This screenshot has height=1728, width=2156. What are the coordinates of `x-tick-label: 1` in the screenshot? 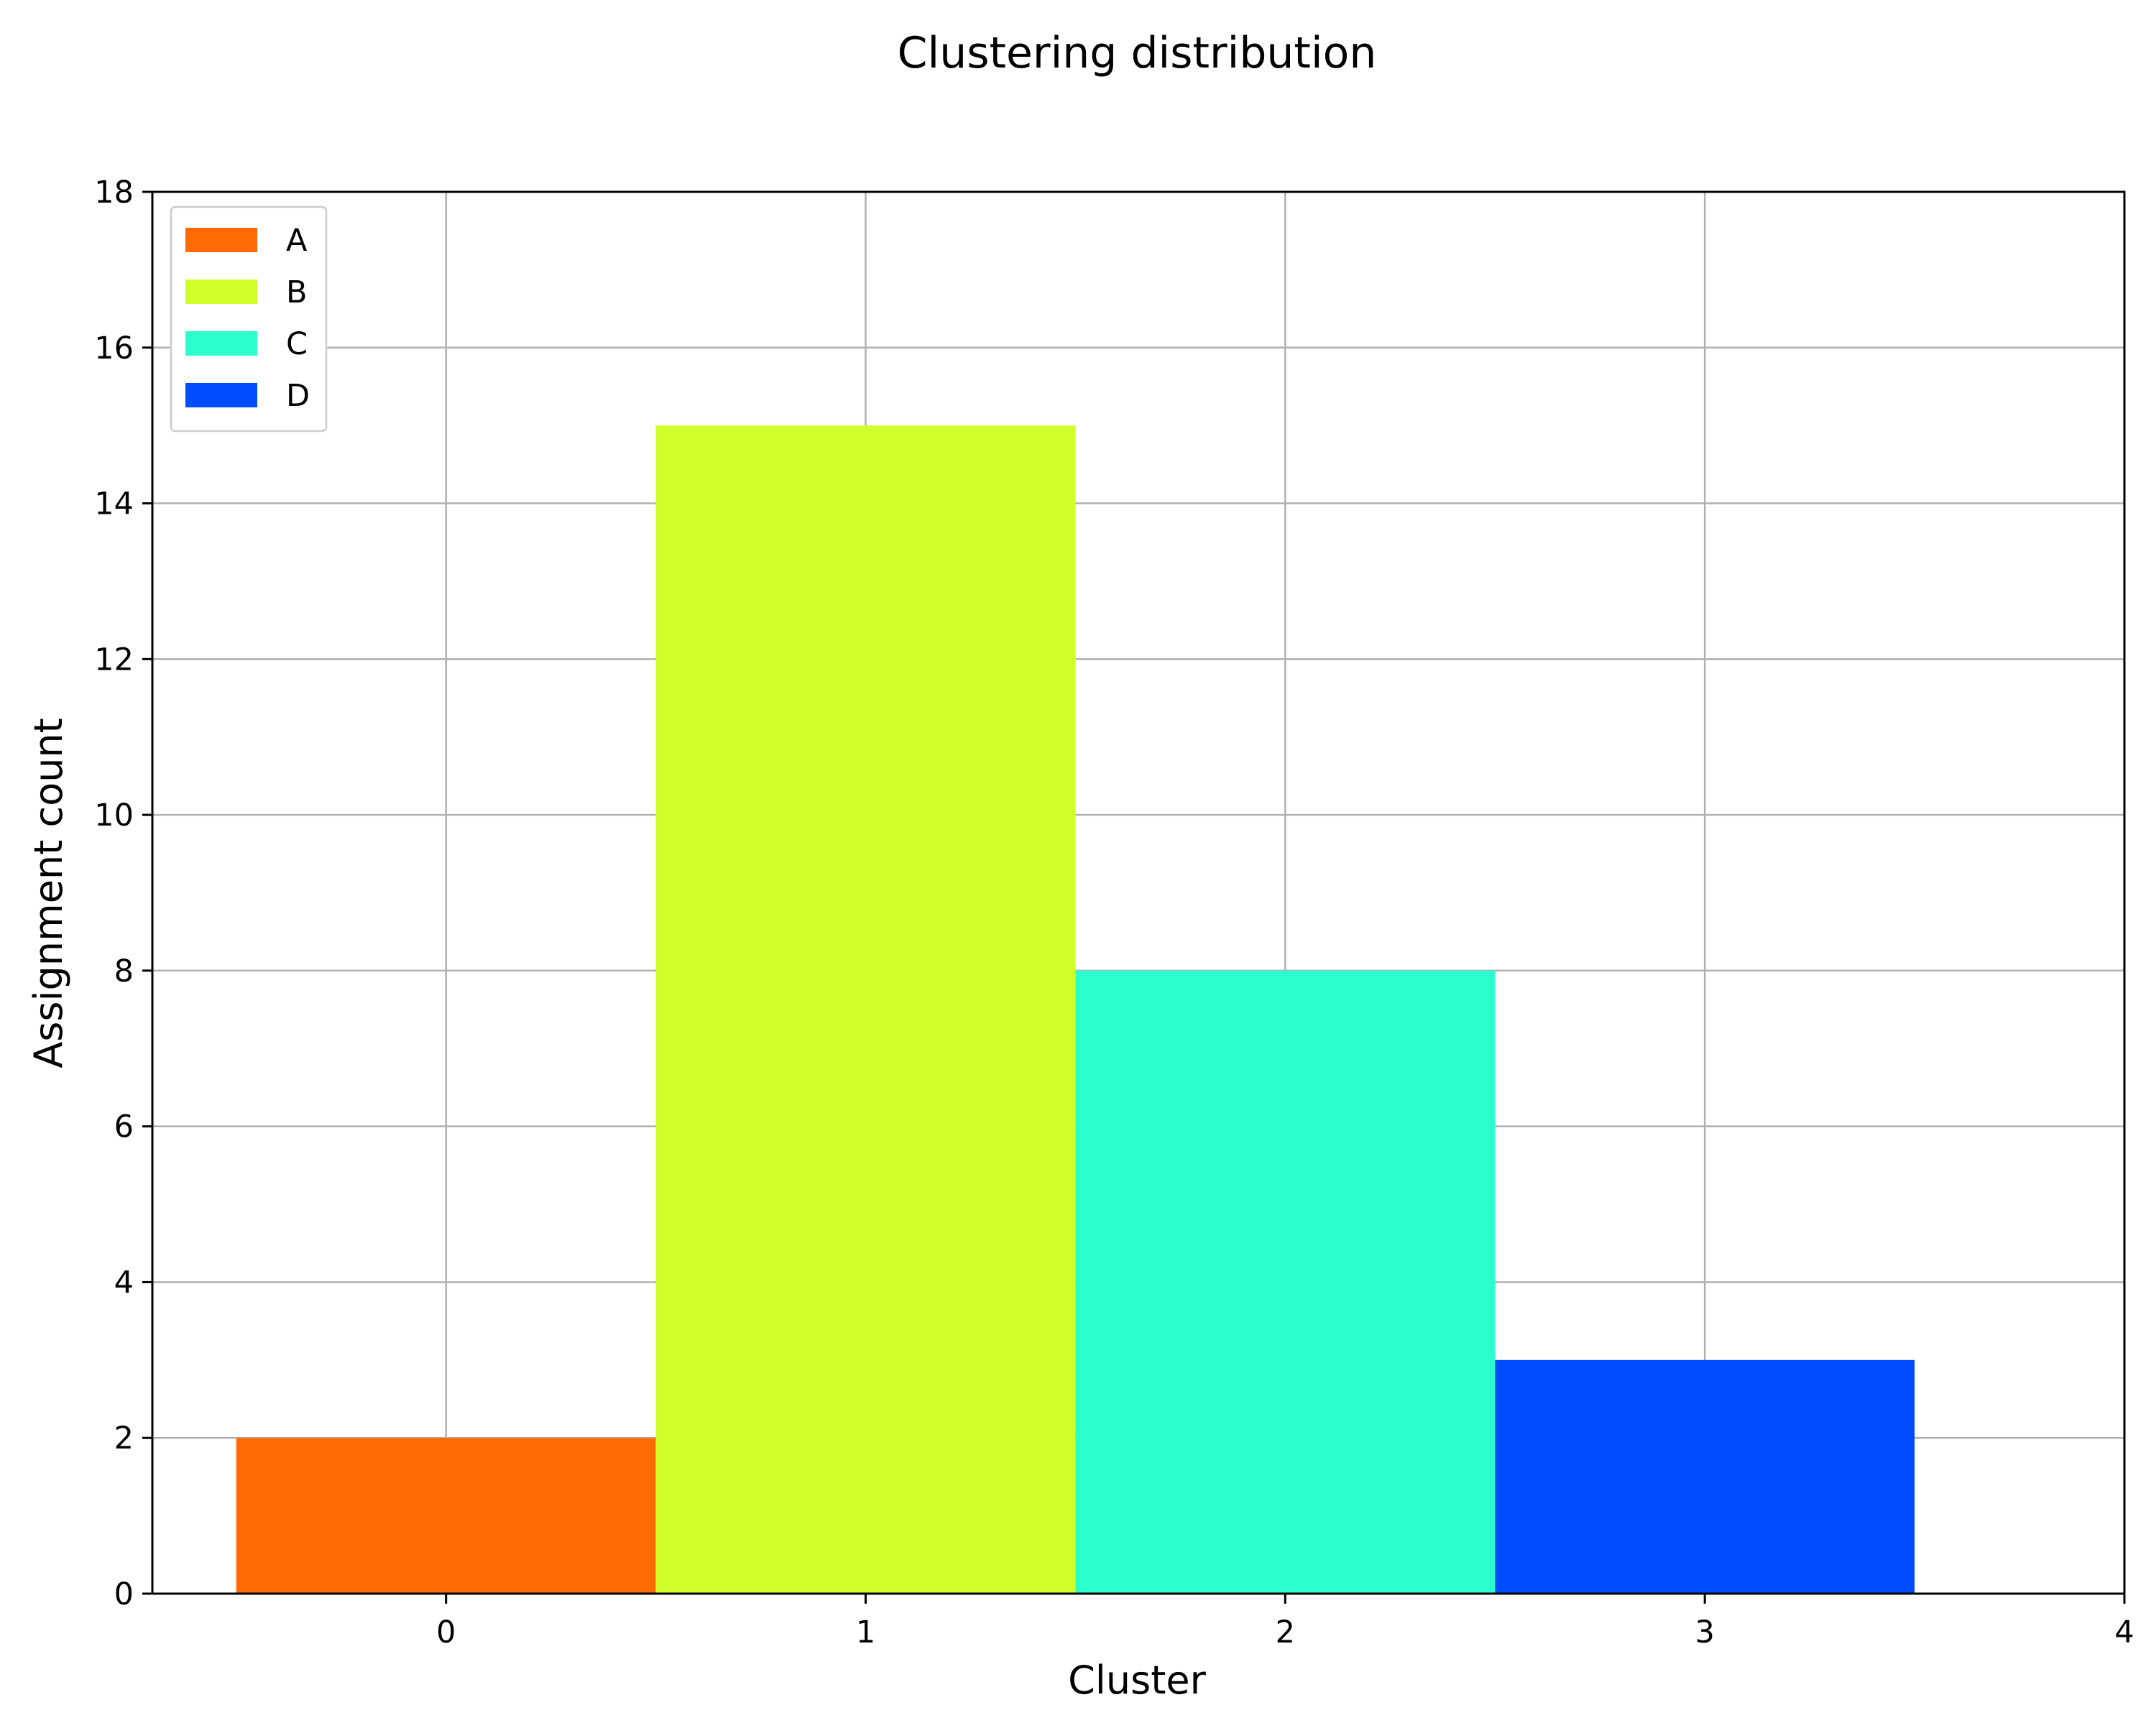 It's located at (865, 1632).